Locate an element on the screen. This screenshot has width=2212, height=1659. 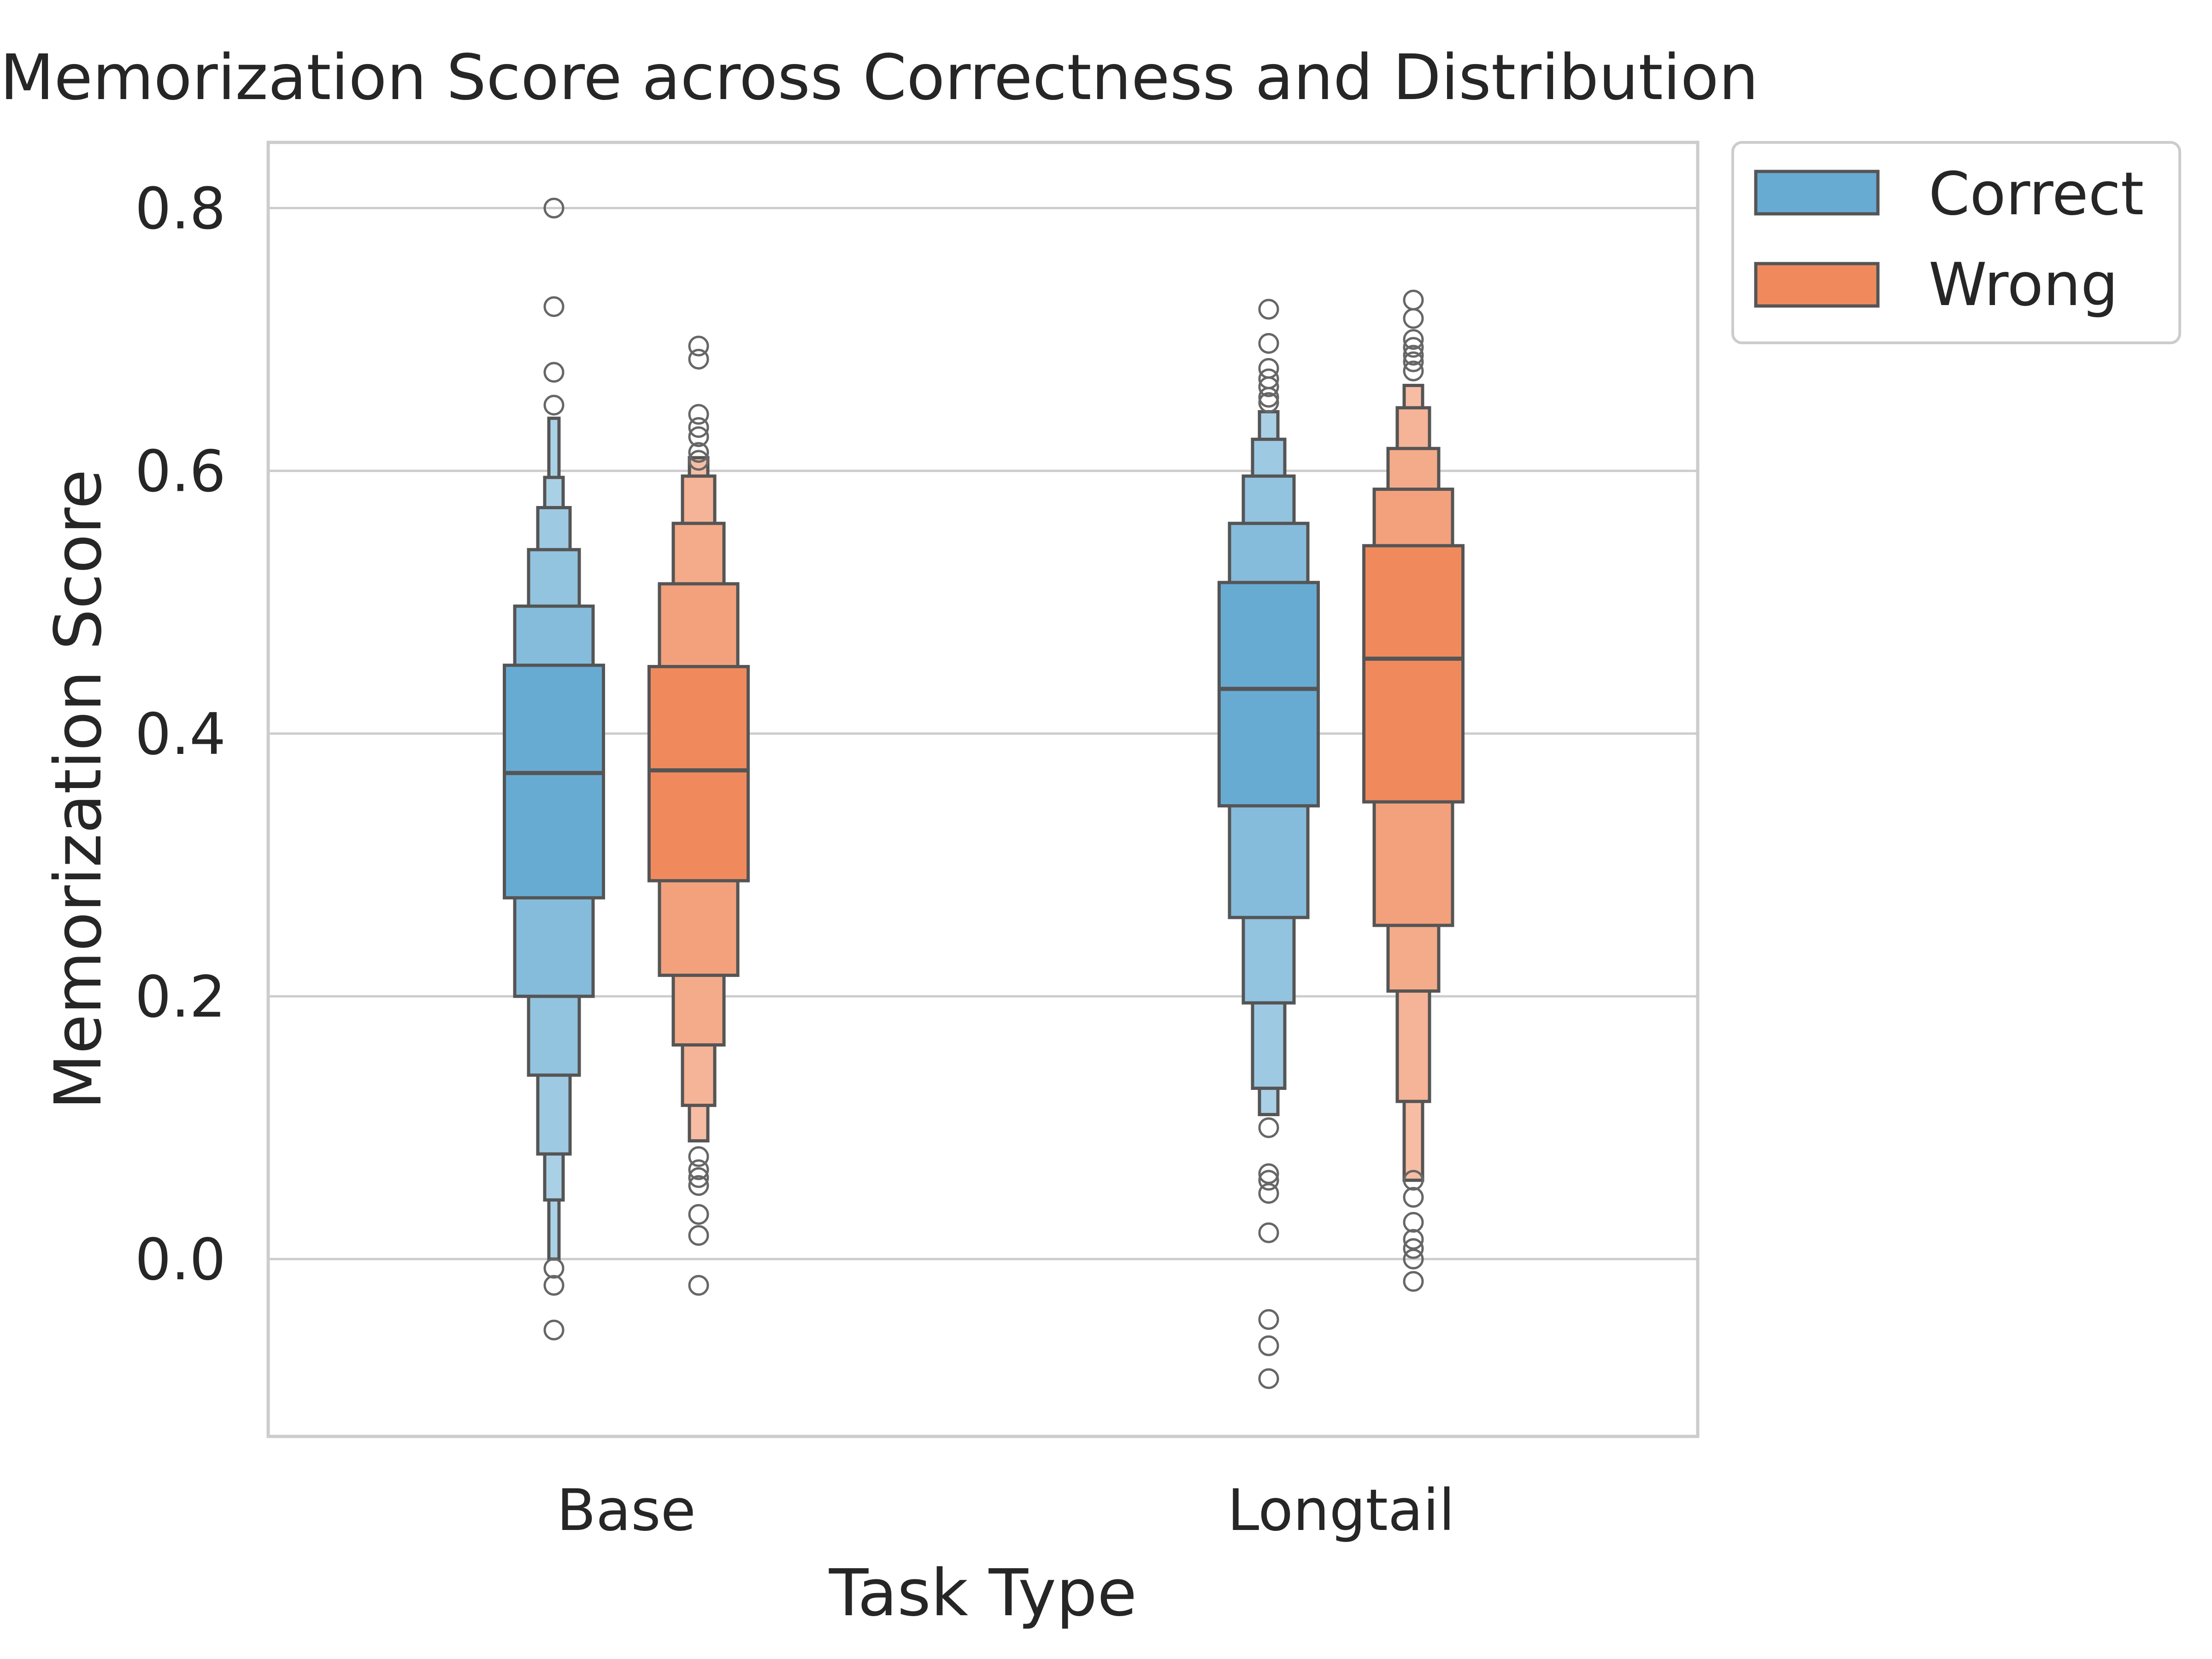
y-tick-label: 0.4 is located at coordinates (180, 734).